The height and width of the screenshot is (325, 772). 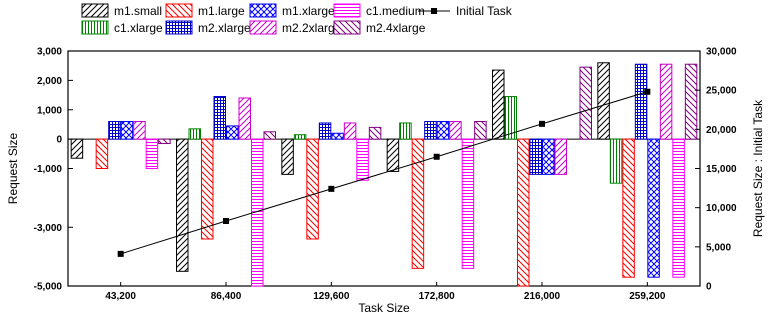 I want to click on y2-tick-label: 15,000, so click(x=721, y=169).